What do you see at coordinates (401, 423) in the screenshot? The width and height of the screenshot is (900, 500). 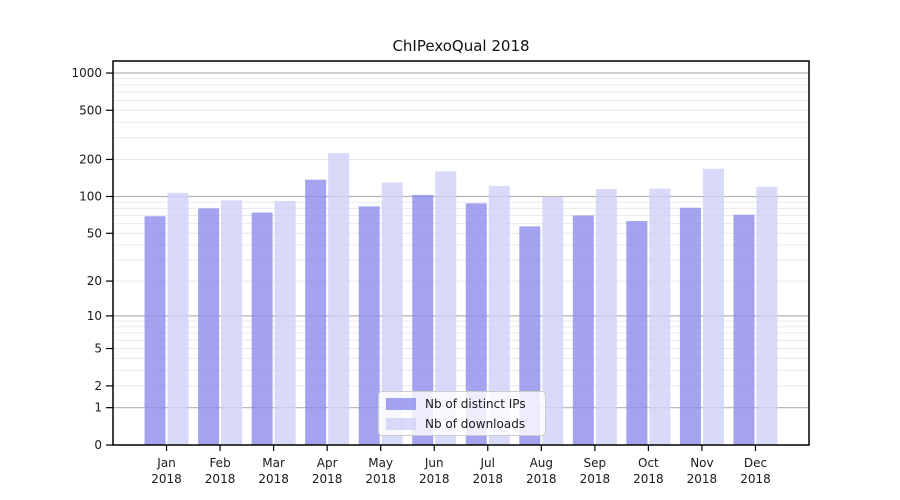 I see `legend-swatch-downloads` at bounding box center [401, 423].